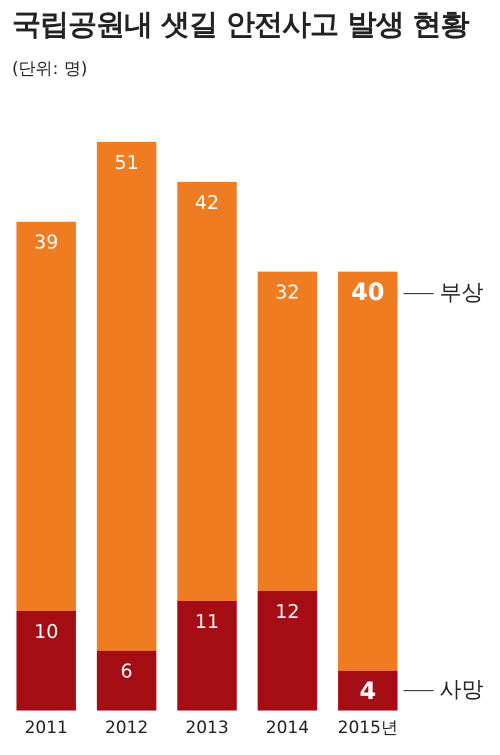 This screenshot has height=755, width=500. I want to click on x-tick-label: 2015년, so click(368, 728).